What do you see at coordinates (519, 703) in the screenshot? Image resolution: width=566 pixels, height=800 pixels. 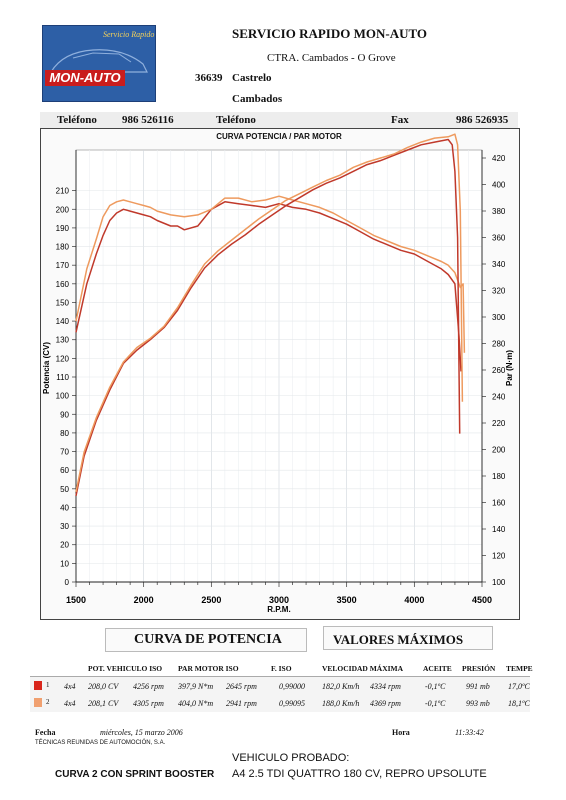 I see `temperature: 18,1ºC` at bounding box center [519, 703].